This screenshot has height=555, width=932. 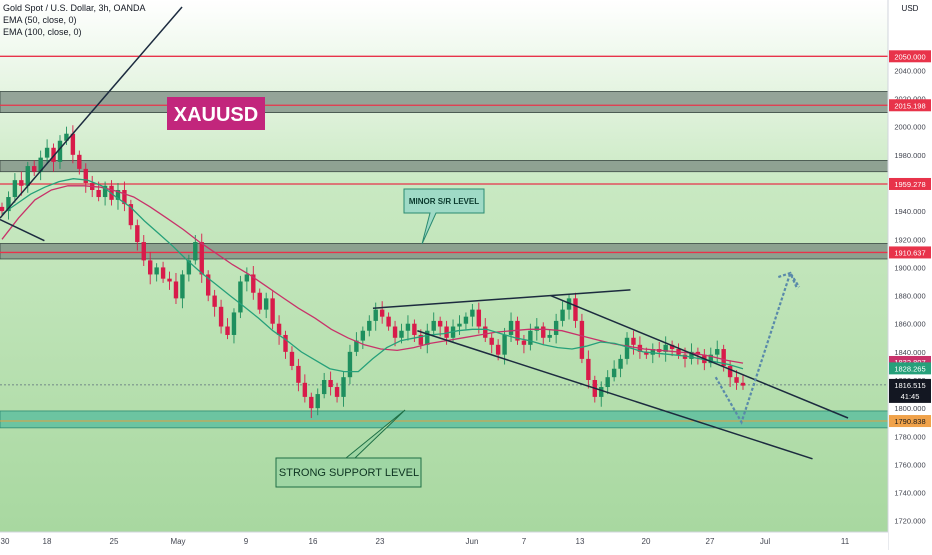 What do you see at coordinates (765, 541) in the screenshot?
I see `x-tick-label: Jul` at bounding box center [765, 541].